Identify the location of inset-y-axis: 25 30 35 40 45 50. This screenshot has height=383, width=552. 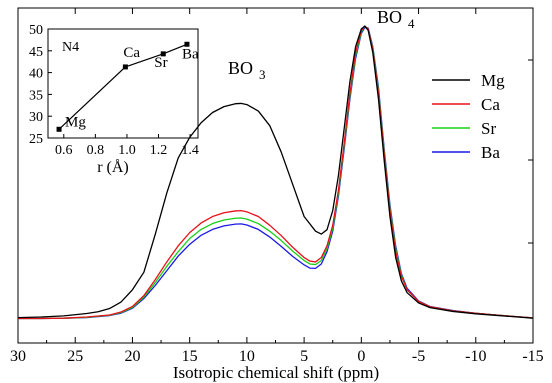
(40, 85).